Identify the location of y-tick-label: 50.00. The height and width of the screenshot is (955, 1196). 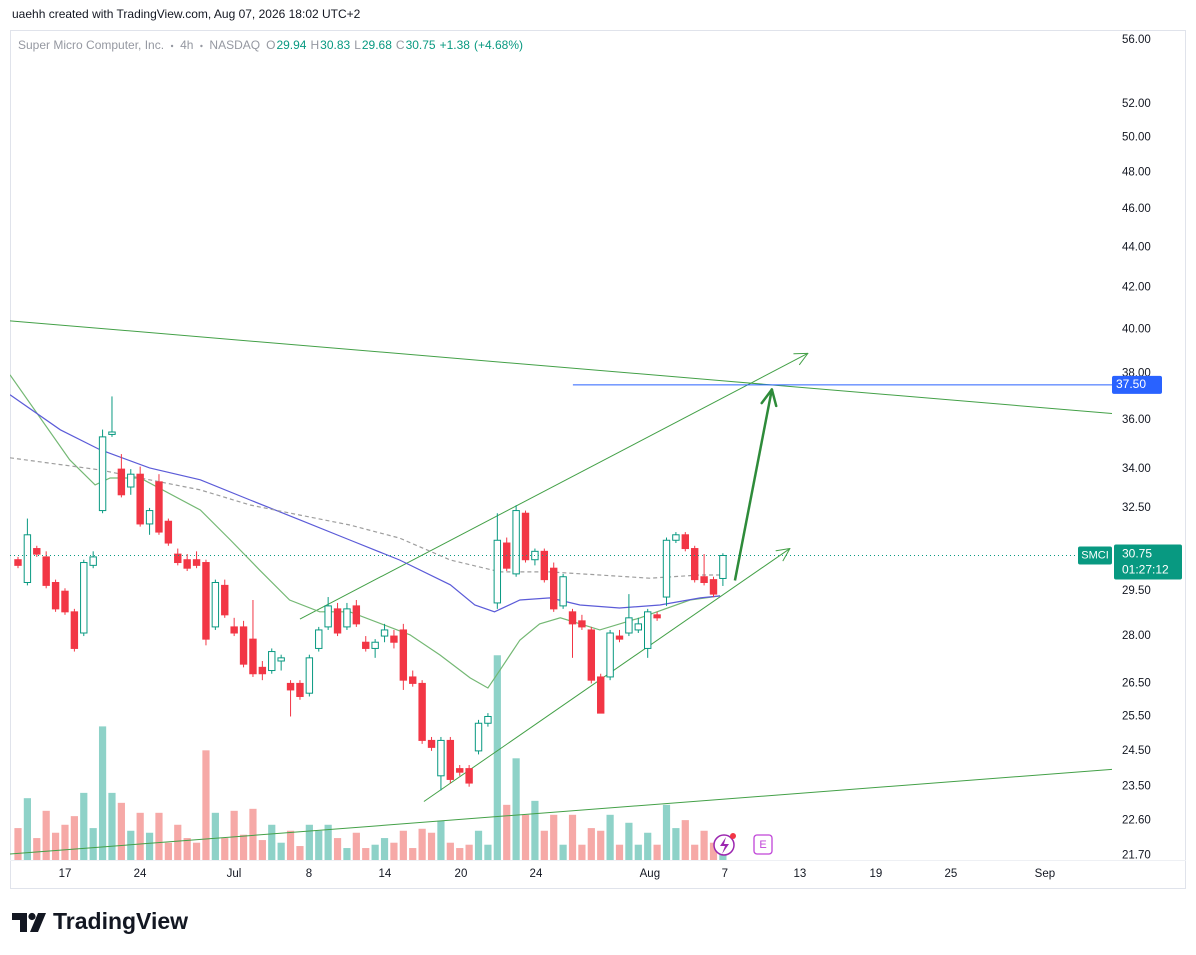
(1136, 138).